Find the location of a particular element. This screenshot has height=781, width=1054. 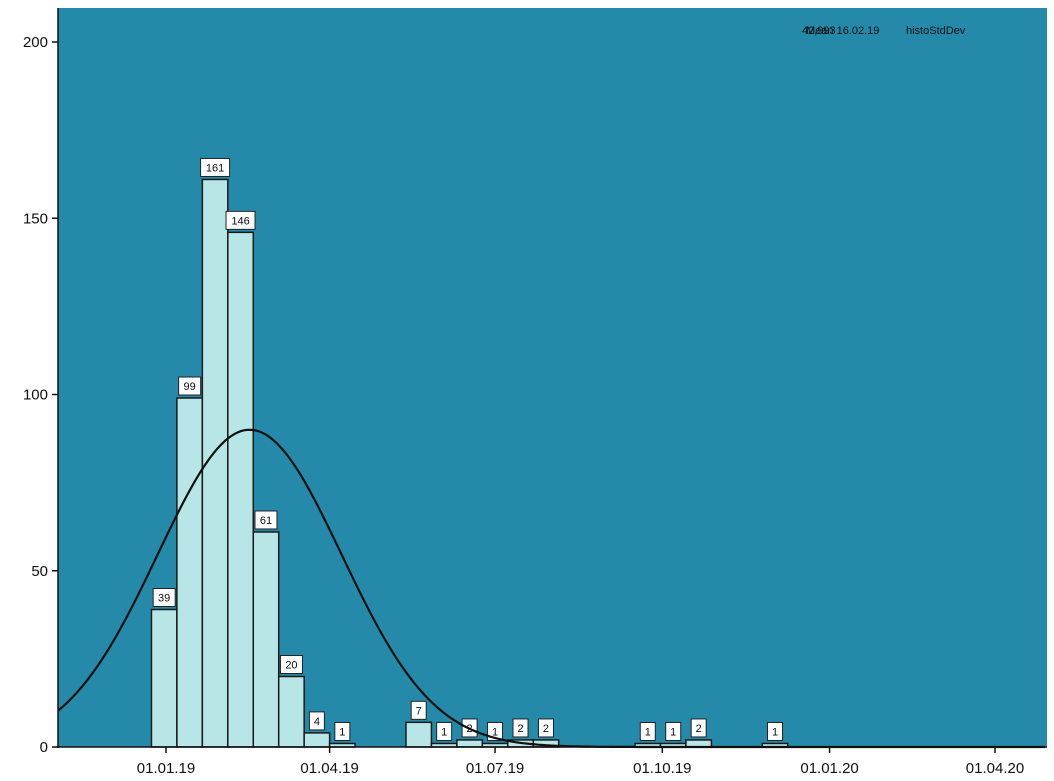

data-label: 161 is located at coordinates (215, 168).